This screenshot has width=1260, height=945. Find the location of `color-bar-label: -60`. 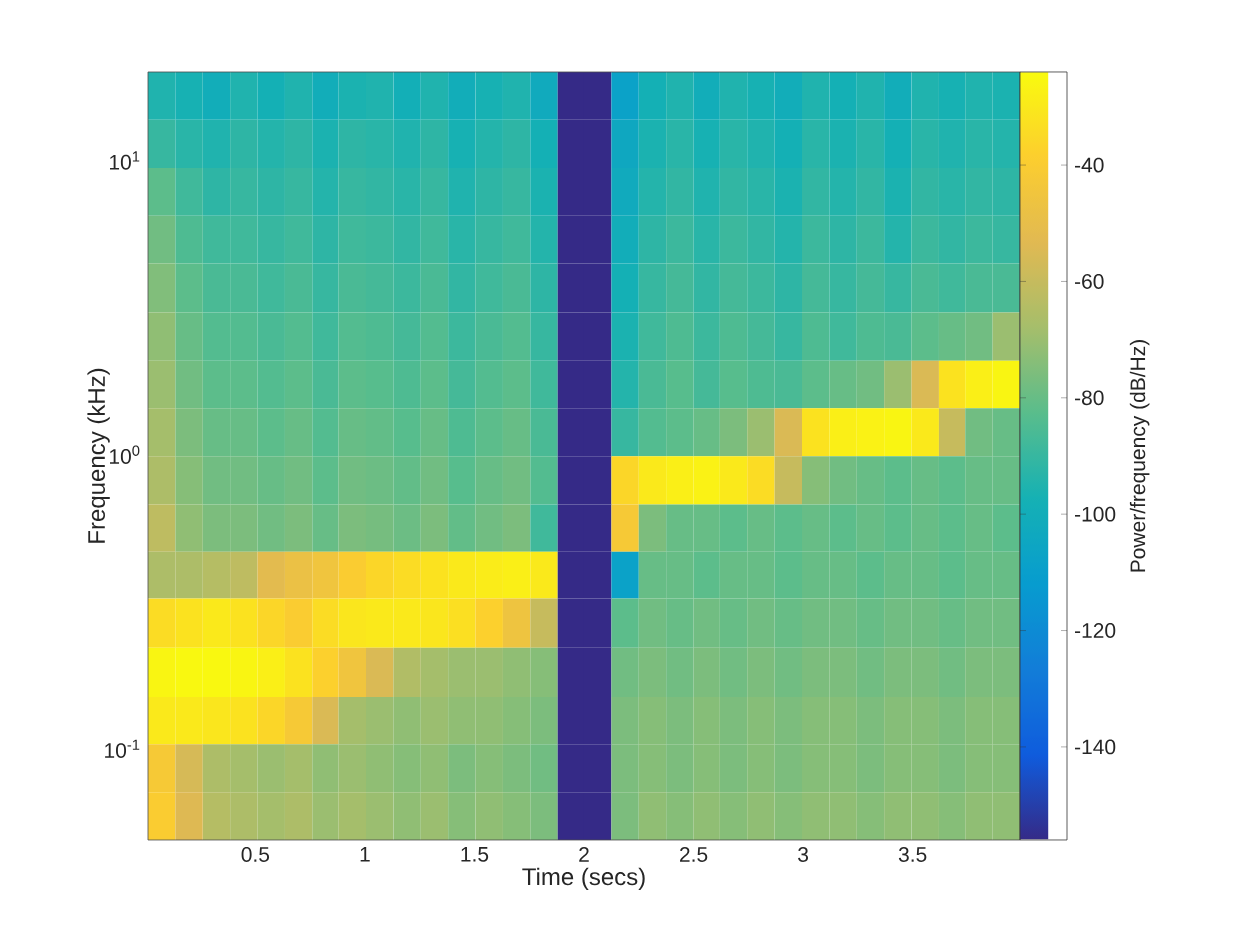

color-bar-label: -60 is located at coordinates (1089, 281).